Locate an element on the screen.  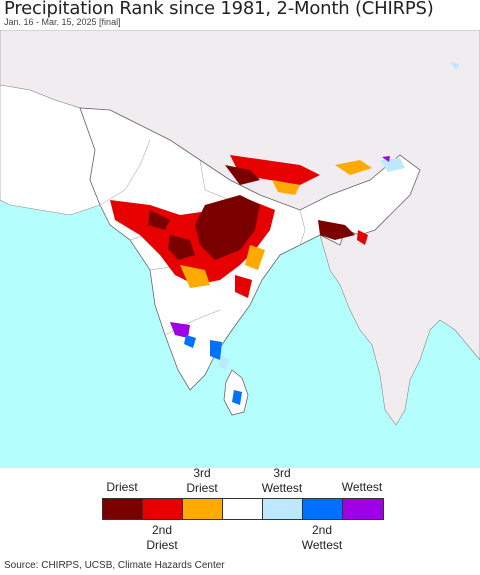
map-subtitle: Jan. 16 - Mar. 15, 2025 [final] is located at coordinates (62, 22).